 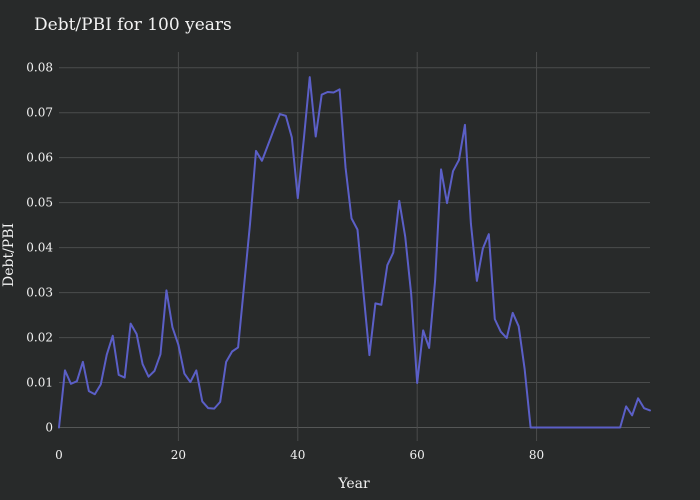 What do you see at coordinates (39, 203) in the screenshot?
I see `y-tick-label: 0.05` at bounding box center [39, 203].